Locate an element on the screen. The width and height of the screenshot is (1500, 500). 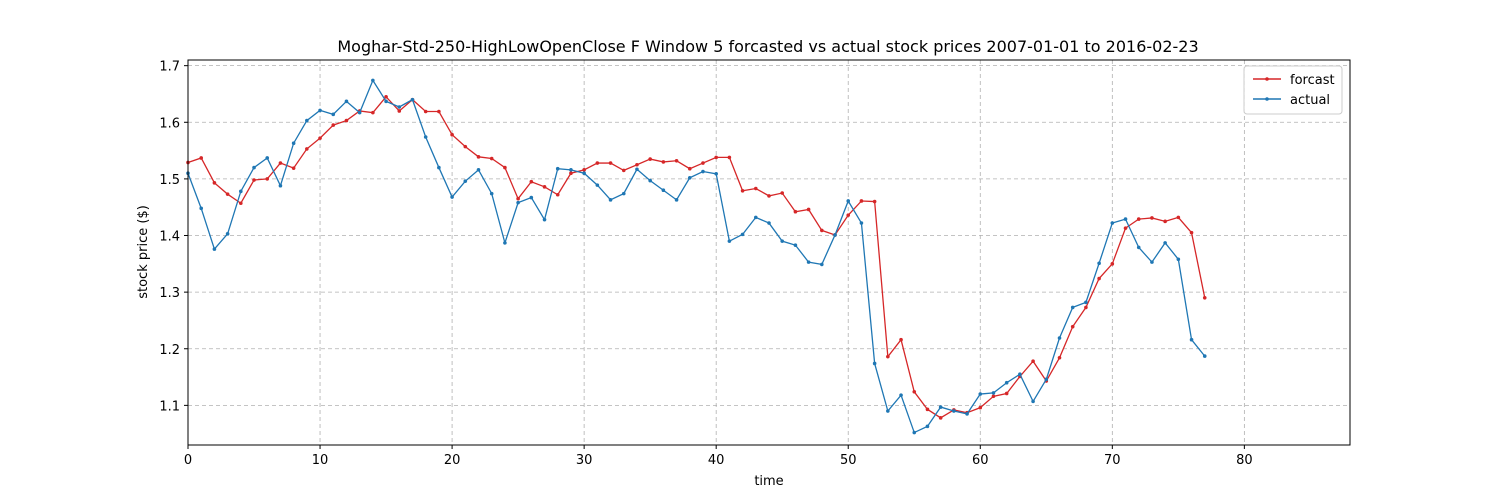
x-tick-label: 80 is located at coordinates (1244, 460).